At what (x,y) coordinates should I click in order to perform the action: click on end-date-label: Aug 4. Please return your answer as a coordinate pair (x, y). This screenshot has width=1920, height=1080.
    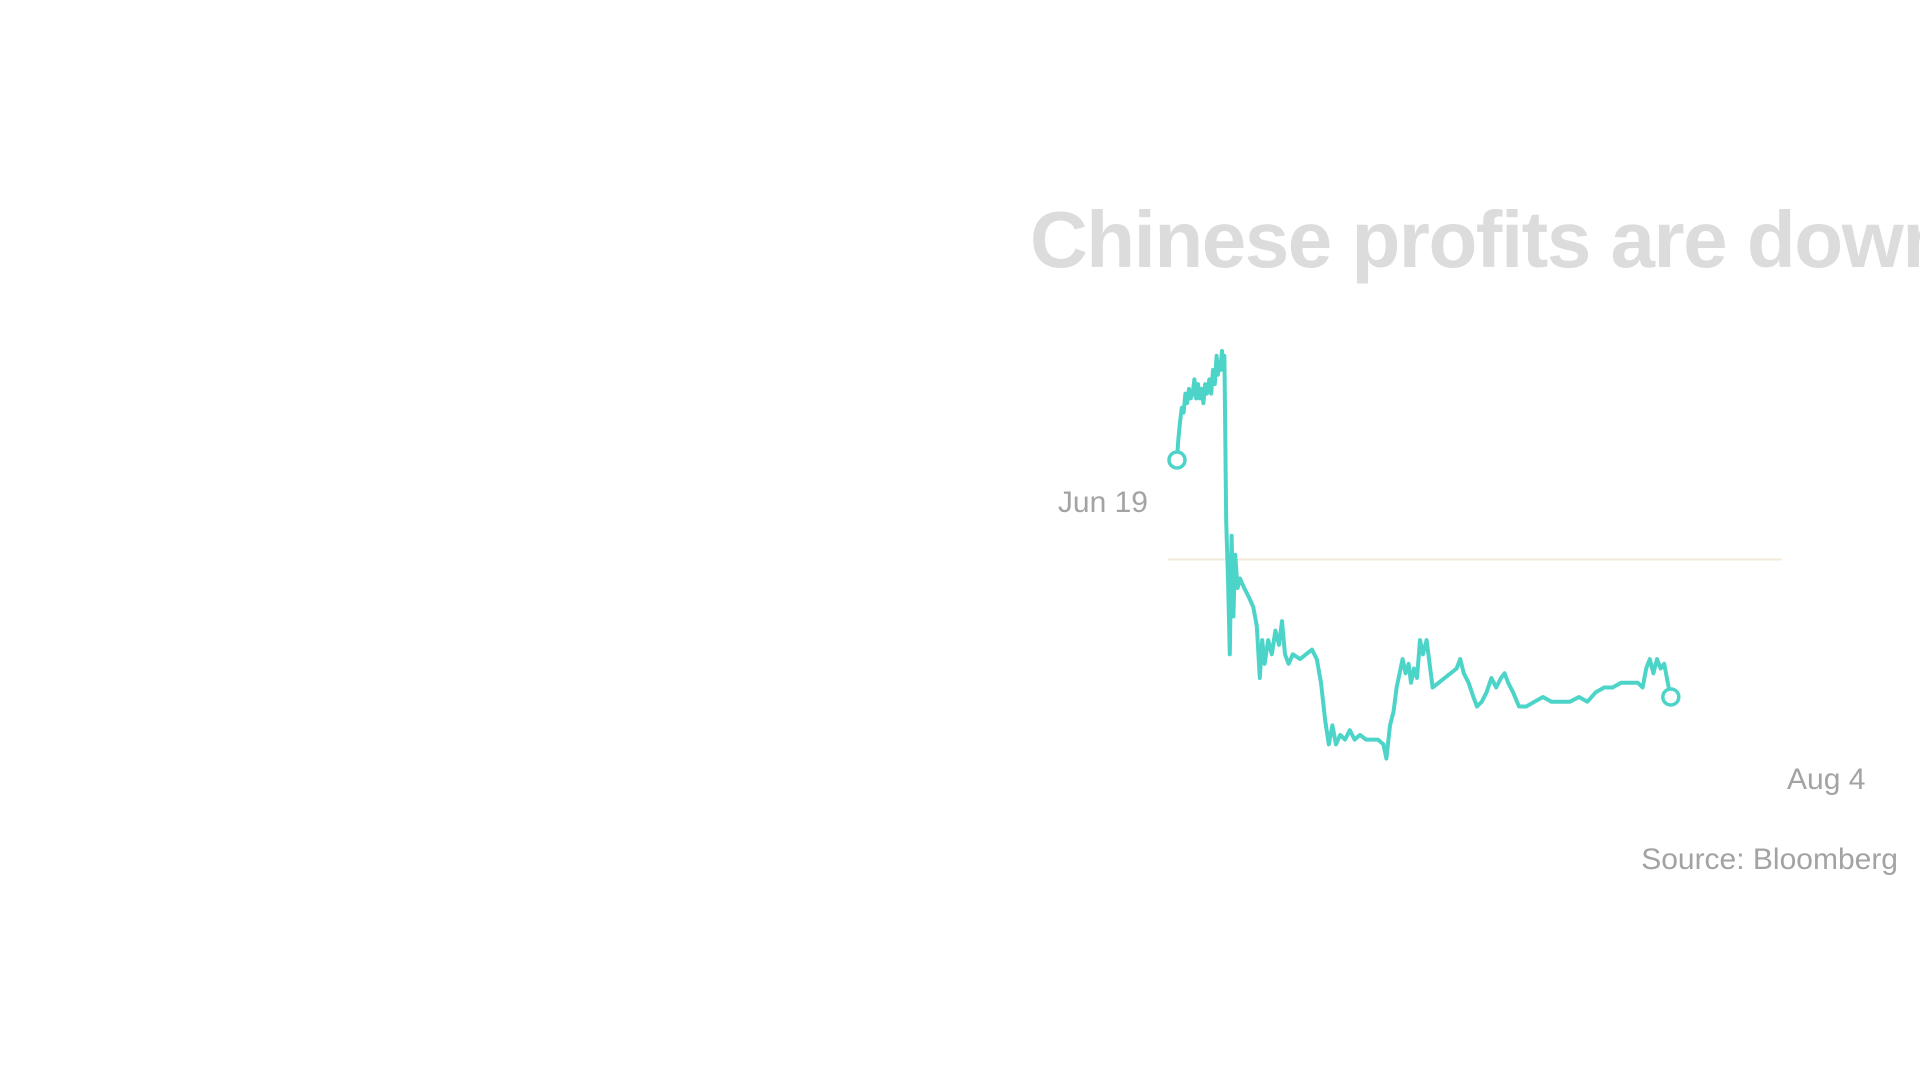
    Looking at the image, I should click on (1826, 779).